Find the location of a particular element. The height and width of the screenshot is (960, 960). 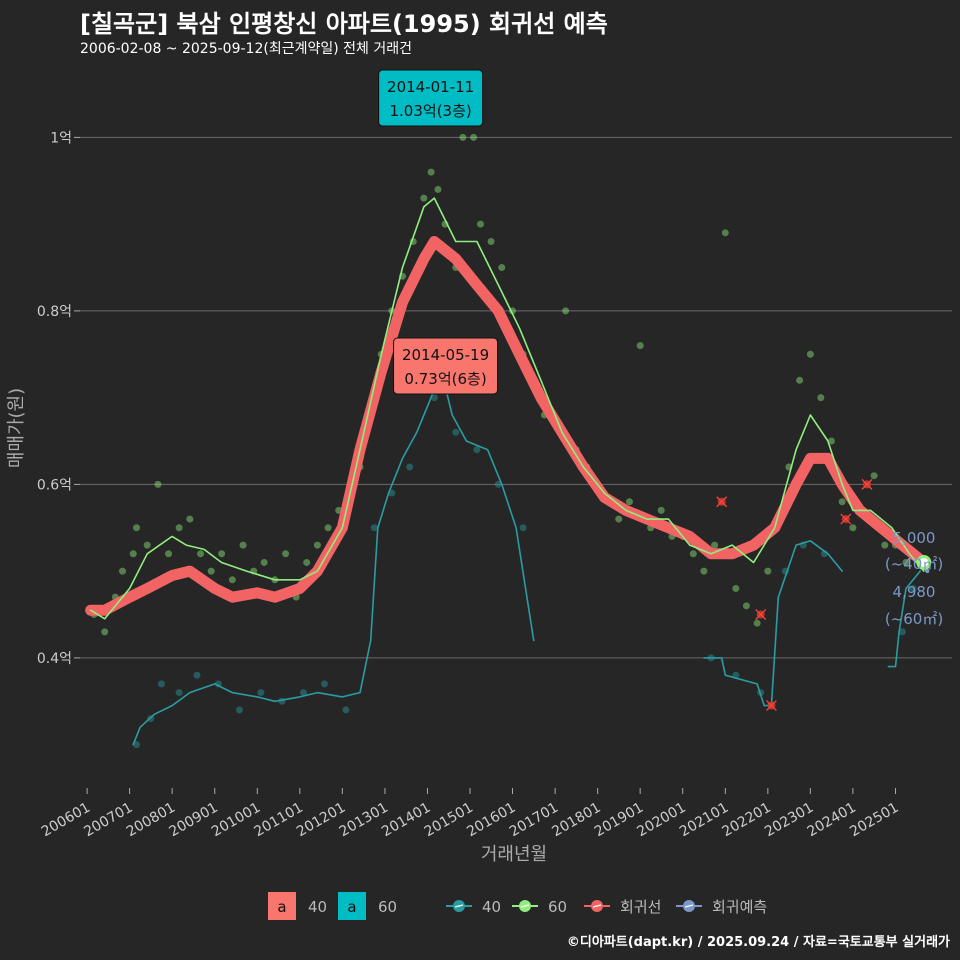

annotation-price: 0.73억(6층) is located at coordinates (445, 379).